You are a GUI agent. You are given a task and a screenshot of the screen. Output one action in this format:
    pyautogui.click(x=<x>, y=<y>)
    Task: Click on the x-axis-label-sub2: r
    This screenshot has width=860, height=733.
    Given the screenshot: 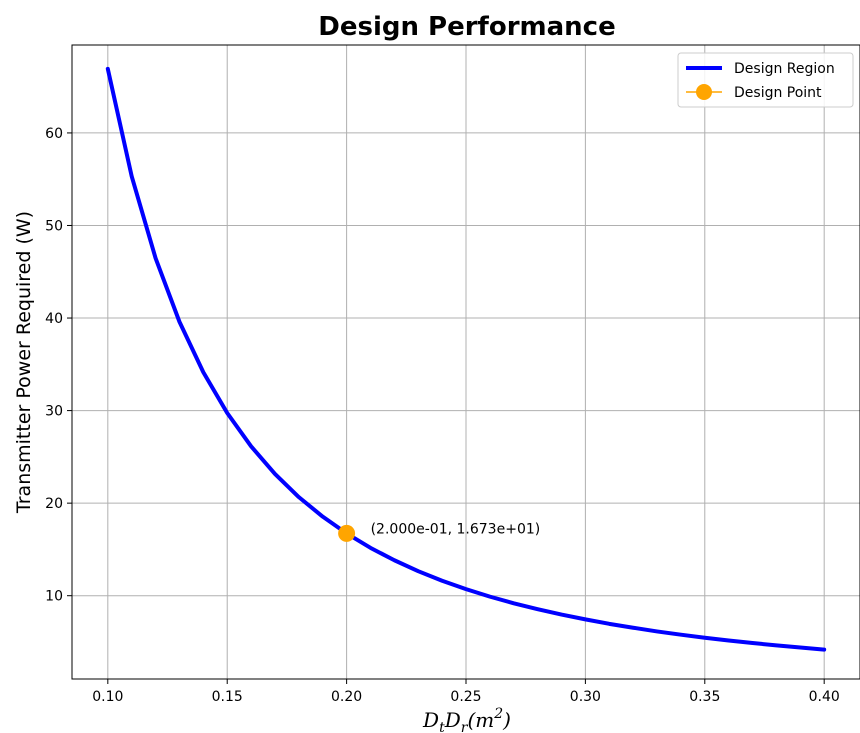 What is the action you would take?
    pyautogui.click(x=465, y=726)
    